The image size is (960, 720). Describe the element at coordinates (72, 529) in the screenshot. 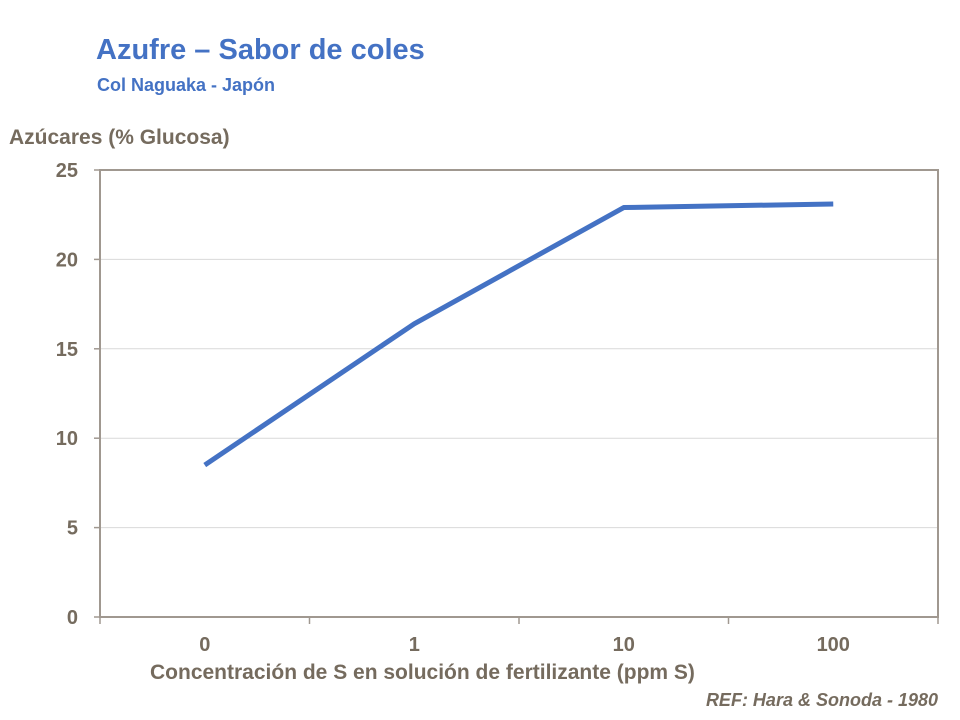

I see `y-tick-label: 5` at that location.